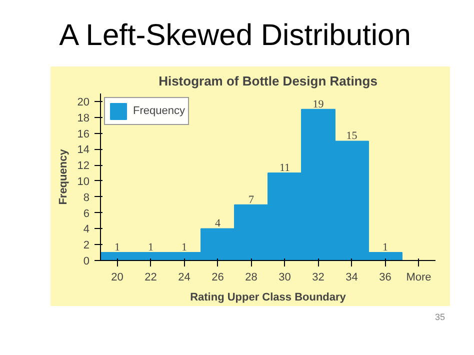 This screenshot has width=474, height=355. I want to click on x-tick-label: 28, so click(251, 278).